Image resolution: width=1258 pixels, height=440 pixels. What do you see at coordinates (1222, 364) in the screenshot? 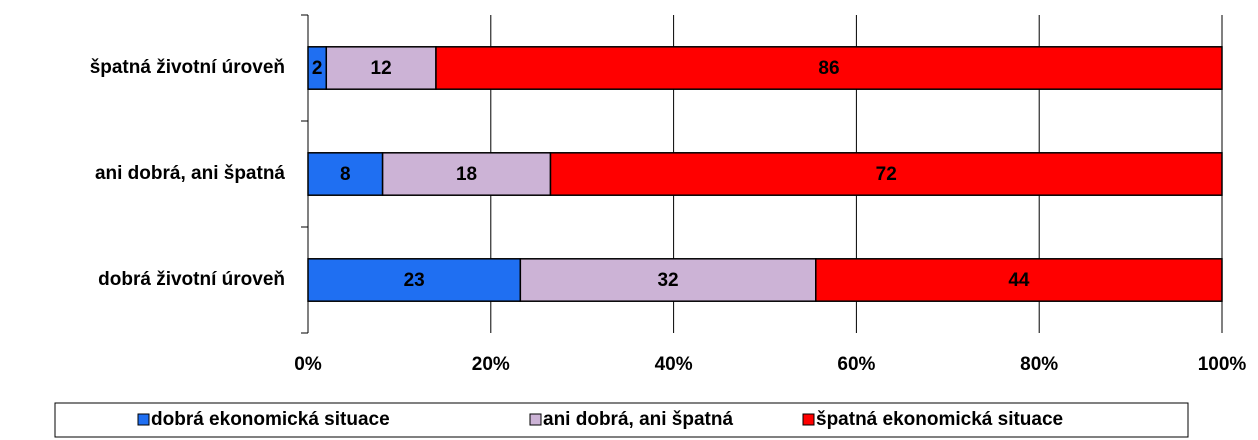
I see `x-tick-label: 100%` at bounding box center [1222, 364].